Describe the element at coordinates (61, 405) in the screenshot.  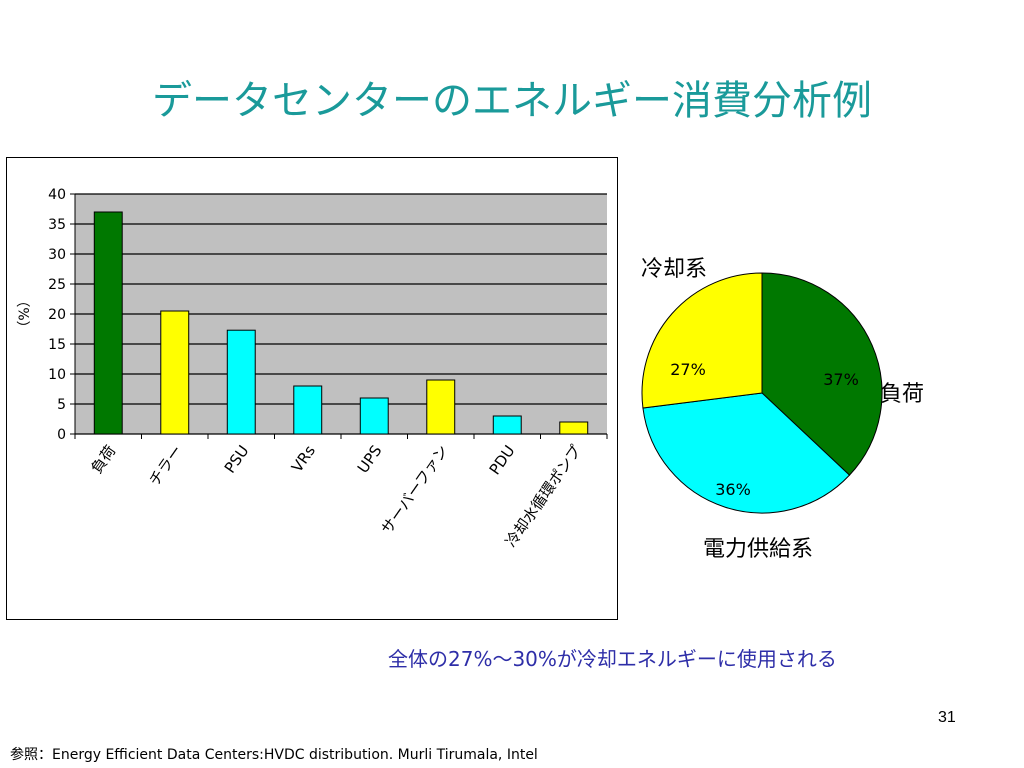
I see `y-tick-label: 5` at that location.